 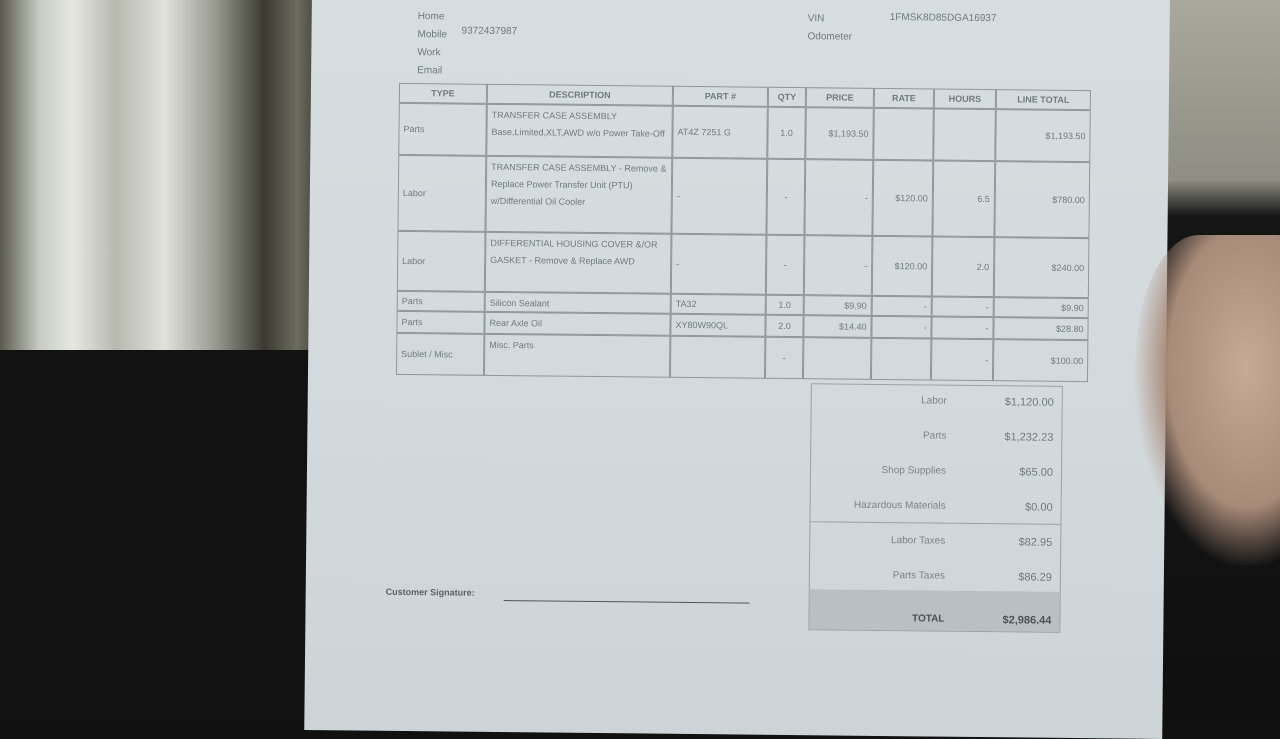 What do you see at coordinates (432, 35) in the screenshot?
I see `mobile-label: Mobile` at bounding box center [432, 35].